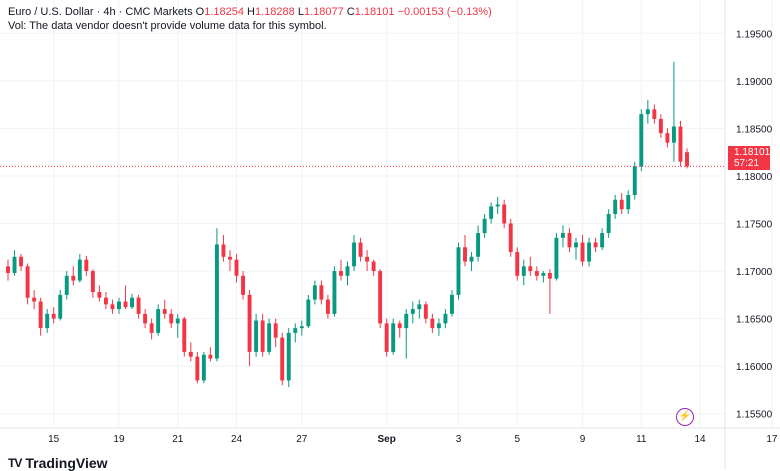  Describe the element at coordinates (275, 12) in the screenshot. I see `high-value: 1.18288` at that location.